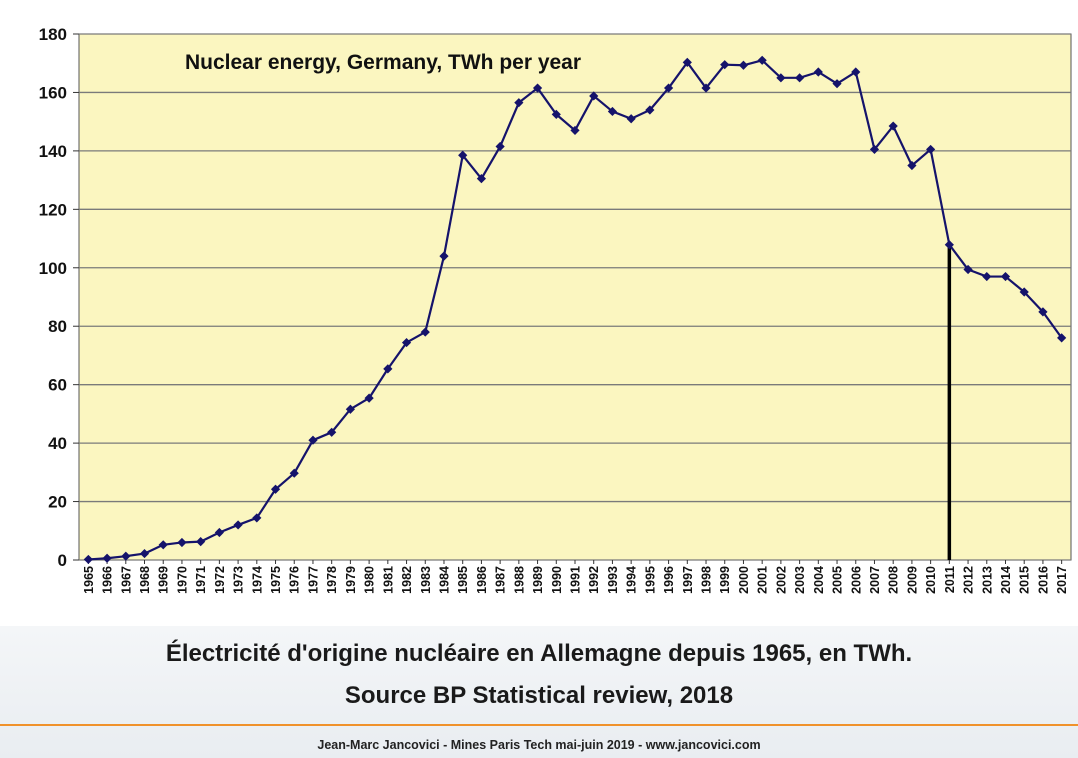  Describe the element at coordinates (818, 72) in the screenshot. I see `data-point-2004` at that location.